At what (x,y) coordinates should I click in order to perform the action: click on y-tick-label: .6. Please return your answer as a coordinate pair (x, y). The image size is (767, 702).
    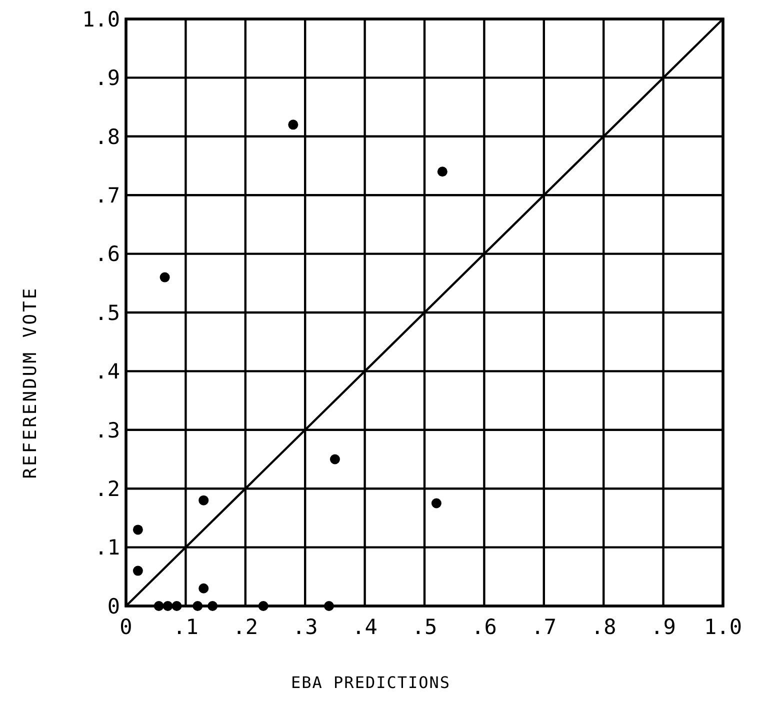
    Looking at the image, I should click on (107, 254).